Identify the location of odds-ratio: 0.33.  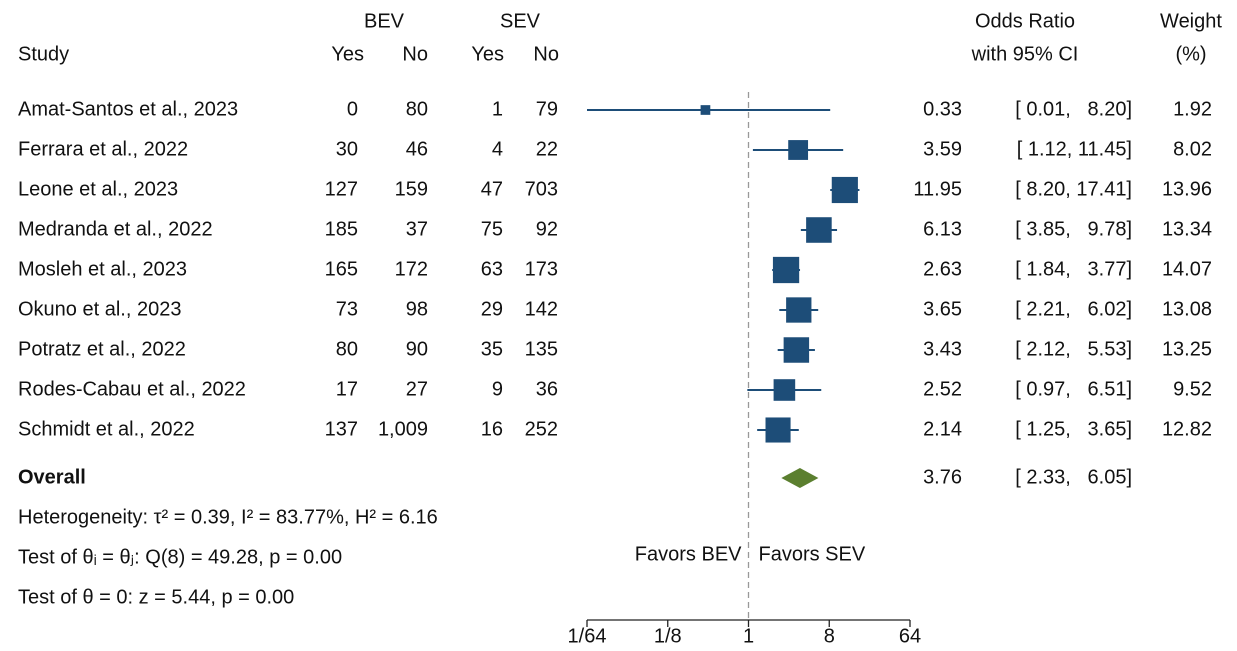
(942, 109).